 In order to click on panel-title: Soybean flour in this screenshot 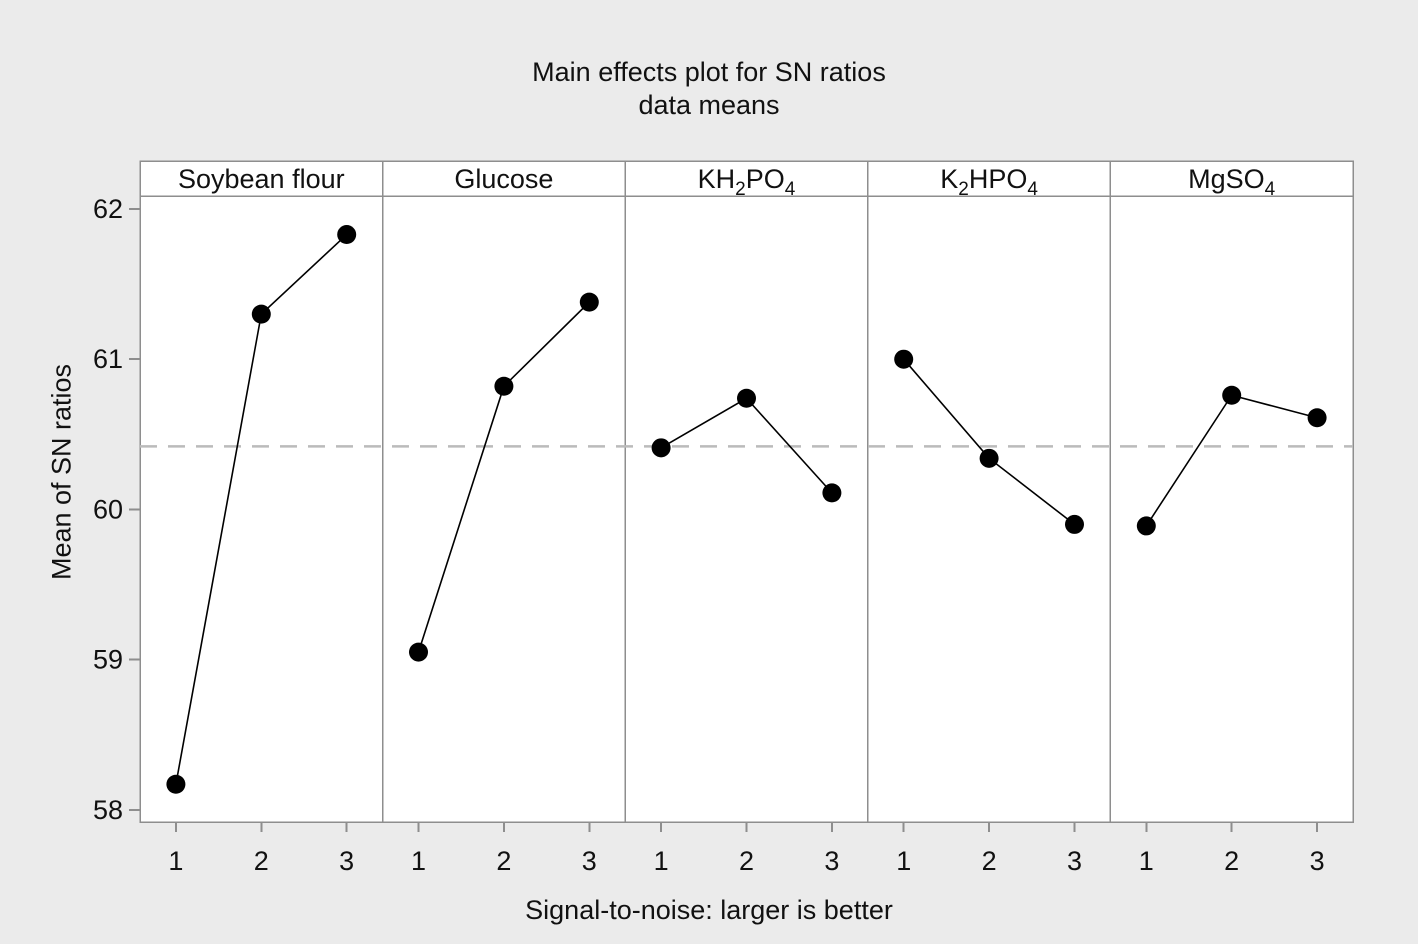, I will do `click(261, 179)`.